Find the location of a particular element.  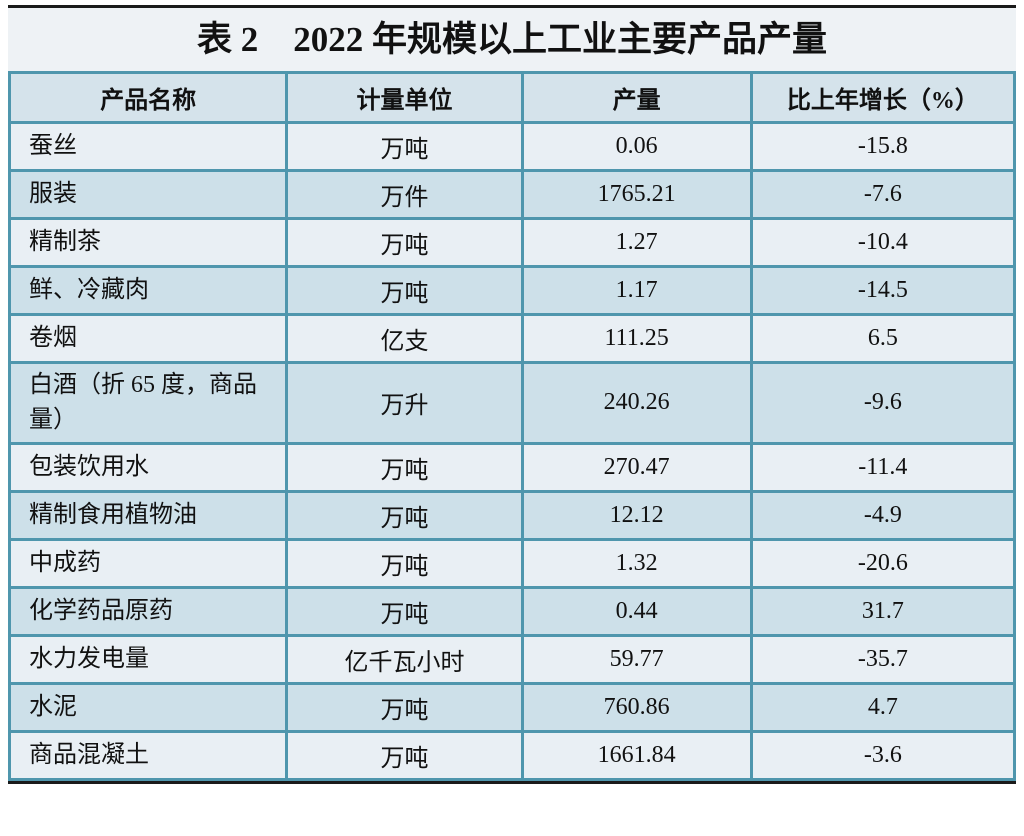

output-cell: 270.47 is located at coordinates (636, 467).